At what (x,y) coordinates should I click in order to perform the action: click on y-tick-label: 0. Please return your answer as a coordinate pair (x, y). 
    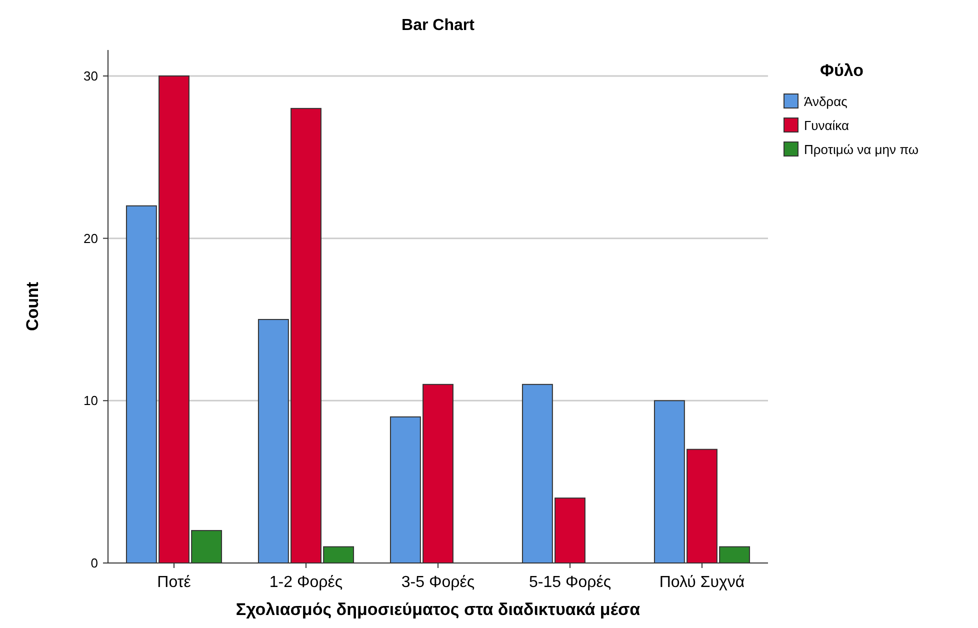
    Looking at the image, I should click on (94, 563).